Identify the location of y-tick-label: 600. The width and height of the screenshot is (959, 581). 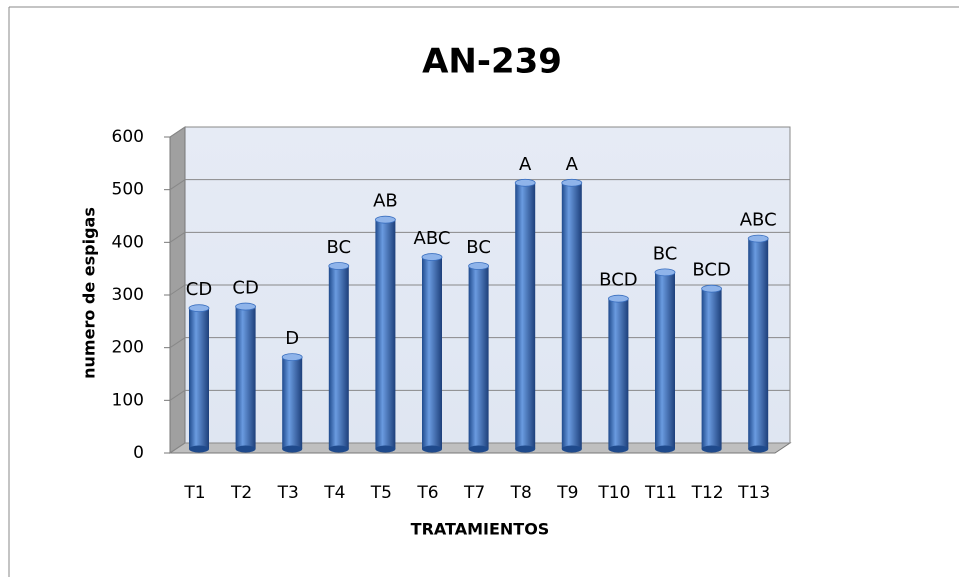
(128, 137).